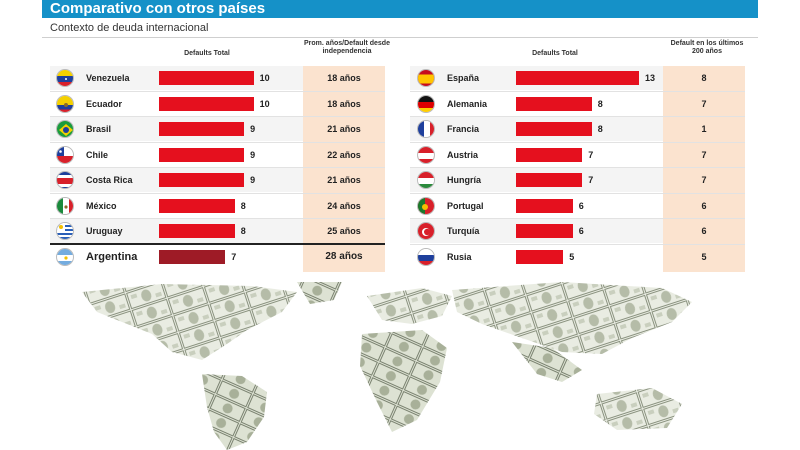 This screenshot has height=450, width=800. I want to click on france-flag-icon, so click(426, 129).